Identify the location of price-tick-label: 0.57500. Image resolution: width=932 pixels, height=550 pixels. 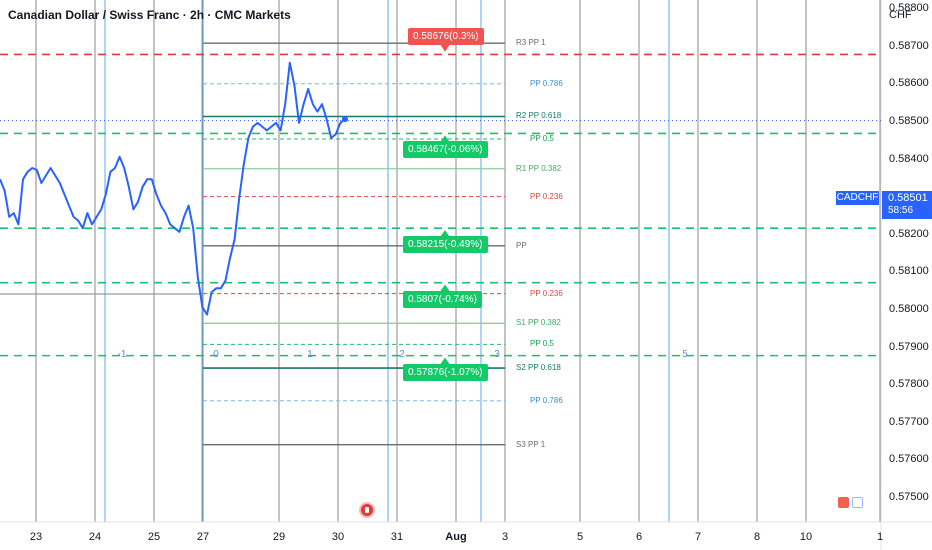
(909, 497).